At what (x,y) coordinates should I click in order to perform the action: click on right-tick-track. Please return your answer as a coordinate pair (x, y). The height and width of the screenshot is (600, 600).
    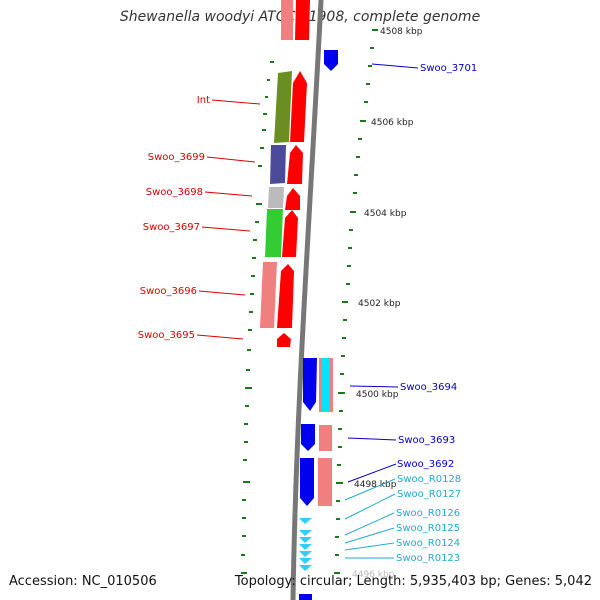
    Looking at the image, I should click on (356, 301).